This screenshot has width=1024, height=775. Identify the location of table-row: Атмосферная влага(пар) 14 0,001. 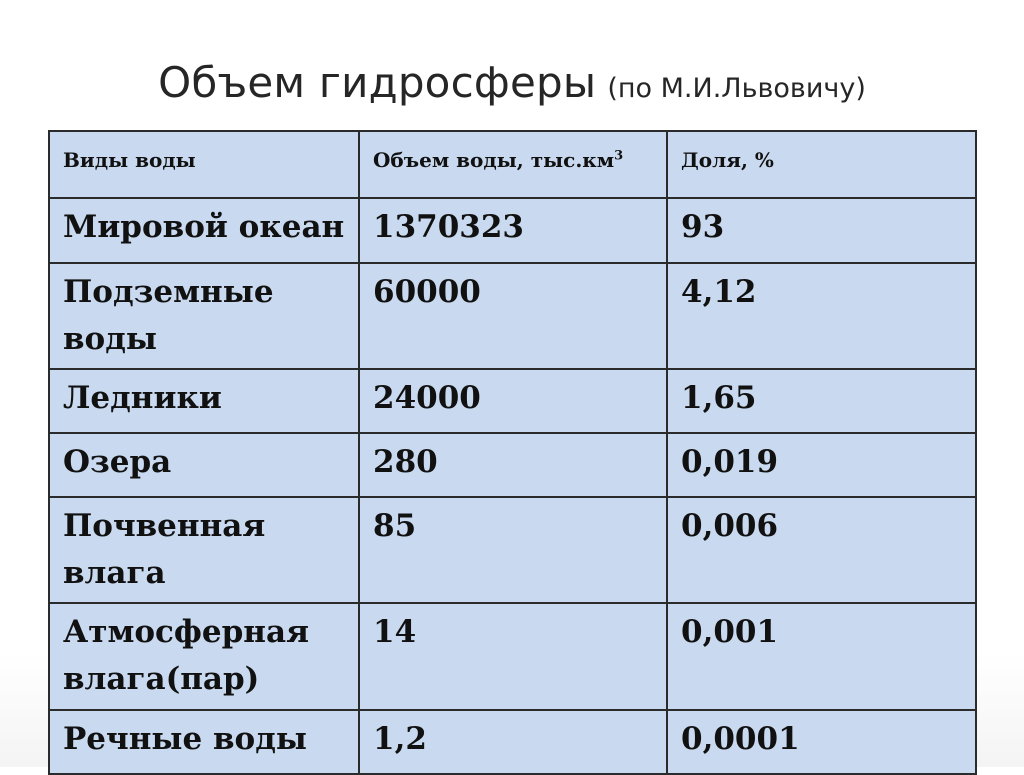
(512, 656).